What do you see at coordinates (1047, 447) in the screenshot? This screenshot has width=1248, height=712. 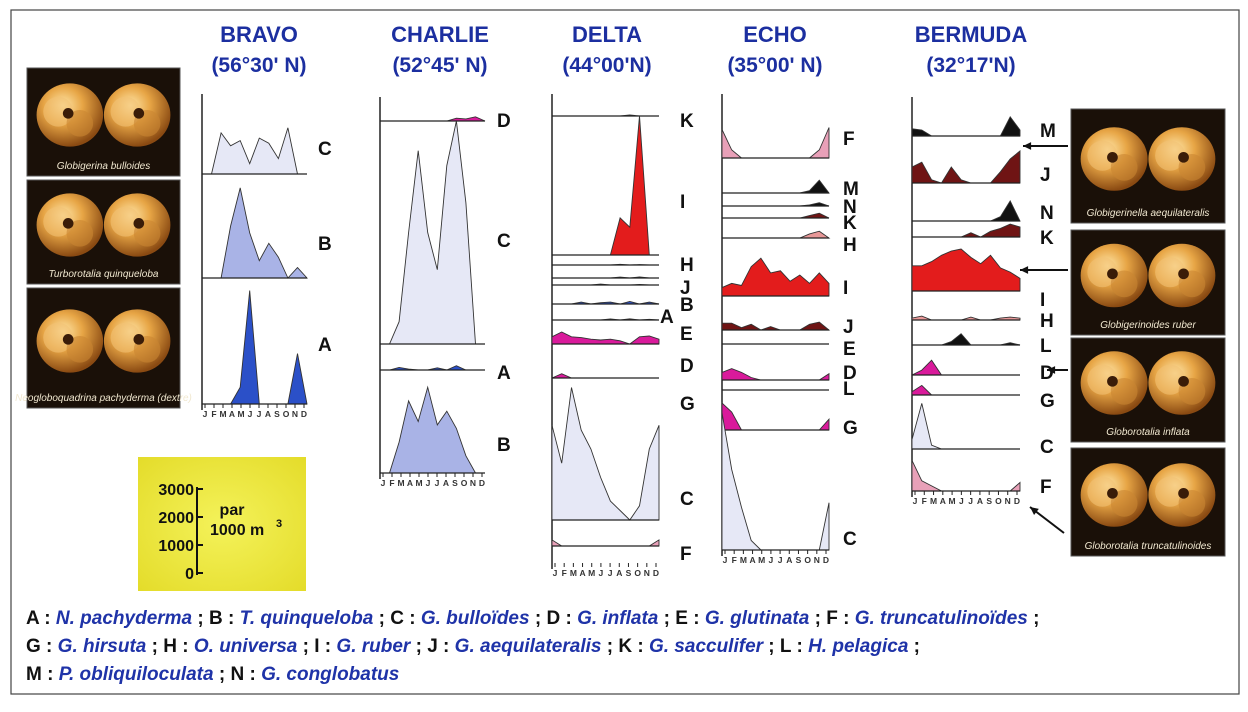 I see `series-label-bermuda-C: C` at bounding box center [1047, 447].